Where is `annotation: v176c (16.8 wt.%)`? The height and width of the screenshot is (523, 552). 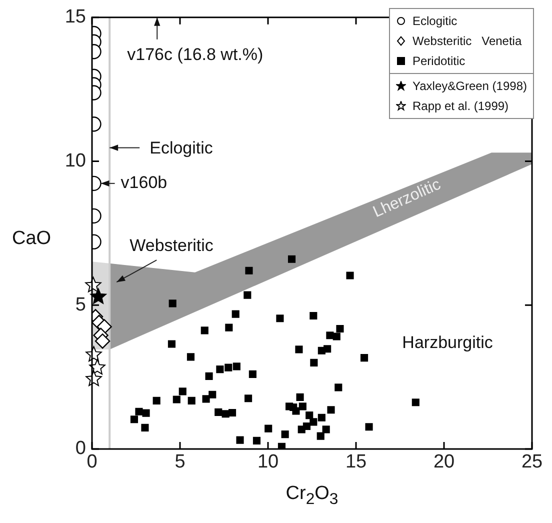
annotation: v176c (16.8 wt.%) is located at coordinates (195, 54).